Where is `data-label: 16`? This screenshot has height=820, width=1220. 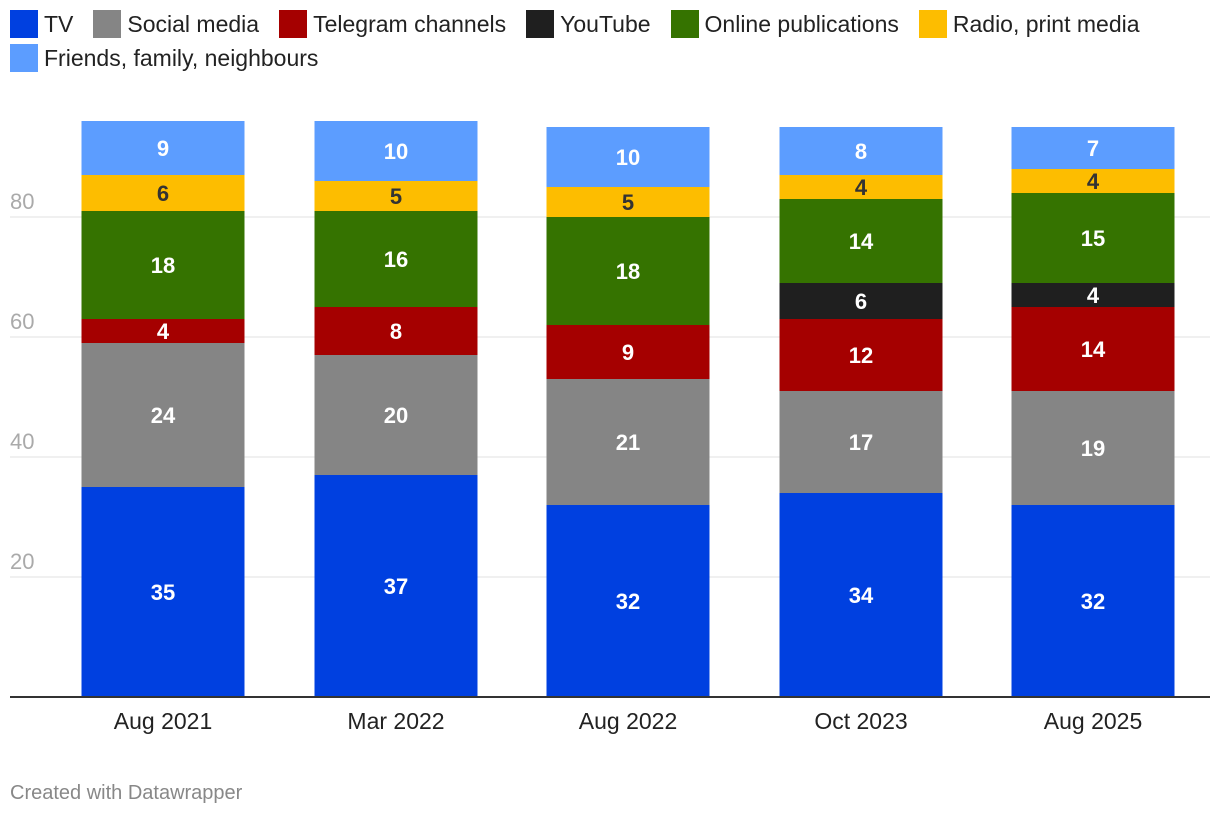 data-label: 16 is located at coordinates (396, 259).